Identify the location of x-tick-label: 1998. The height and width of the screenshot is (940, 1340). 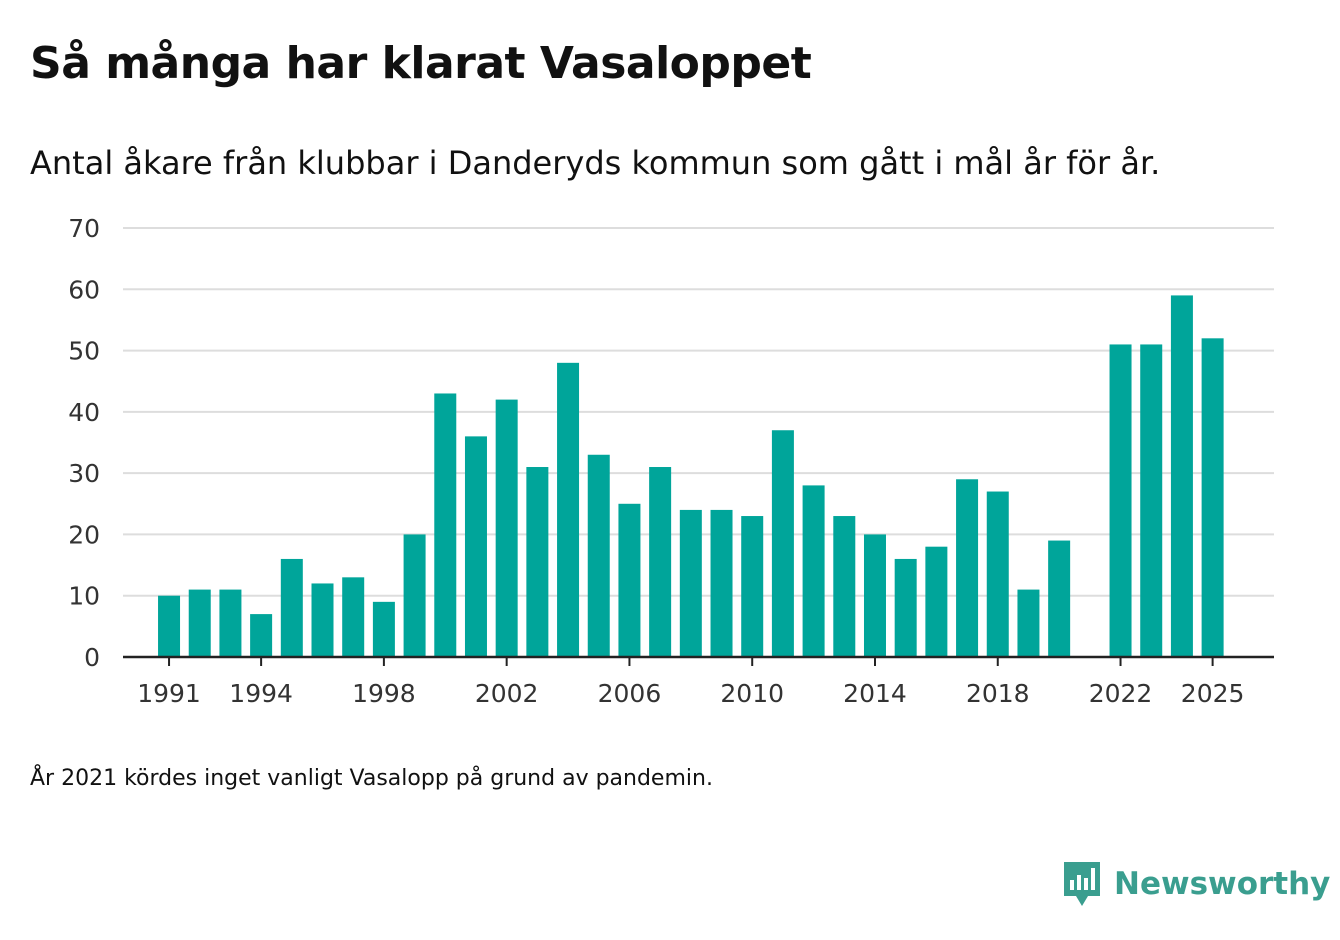
(384, 693).